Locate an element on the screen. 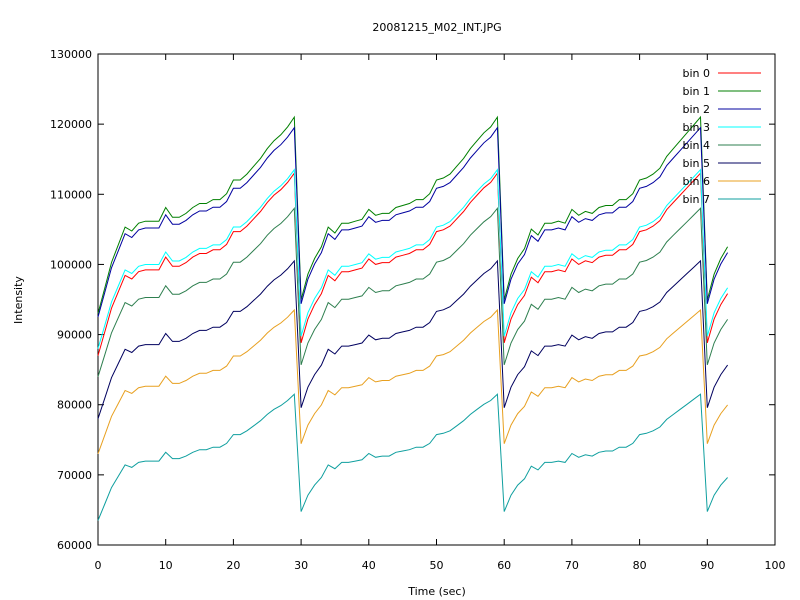 The height and width of the screenshot is (600, 800). x-tick-label: 100 is located at coordinates (775, 565).